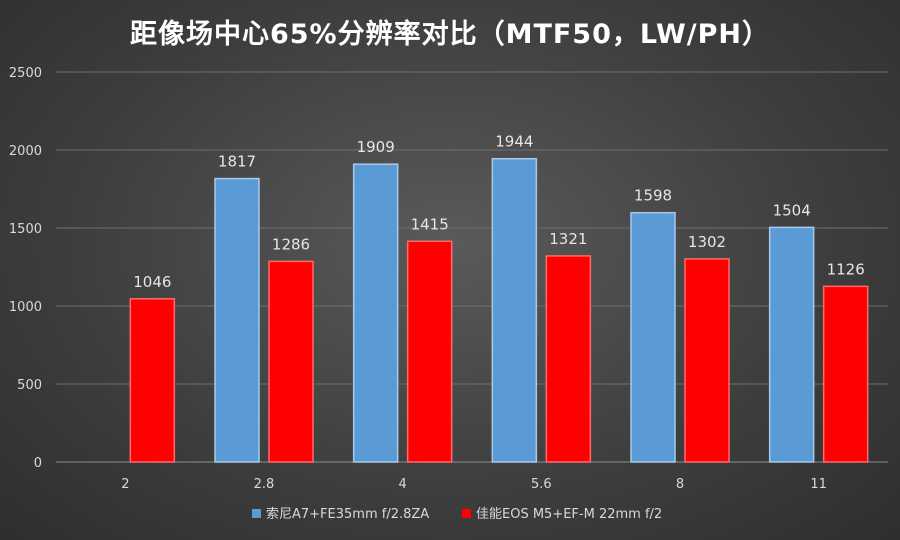  I want to click on data-label: 1944, so click(514, 142).